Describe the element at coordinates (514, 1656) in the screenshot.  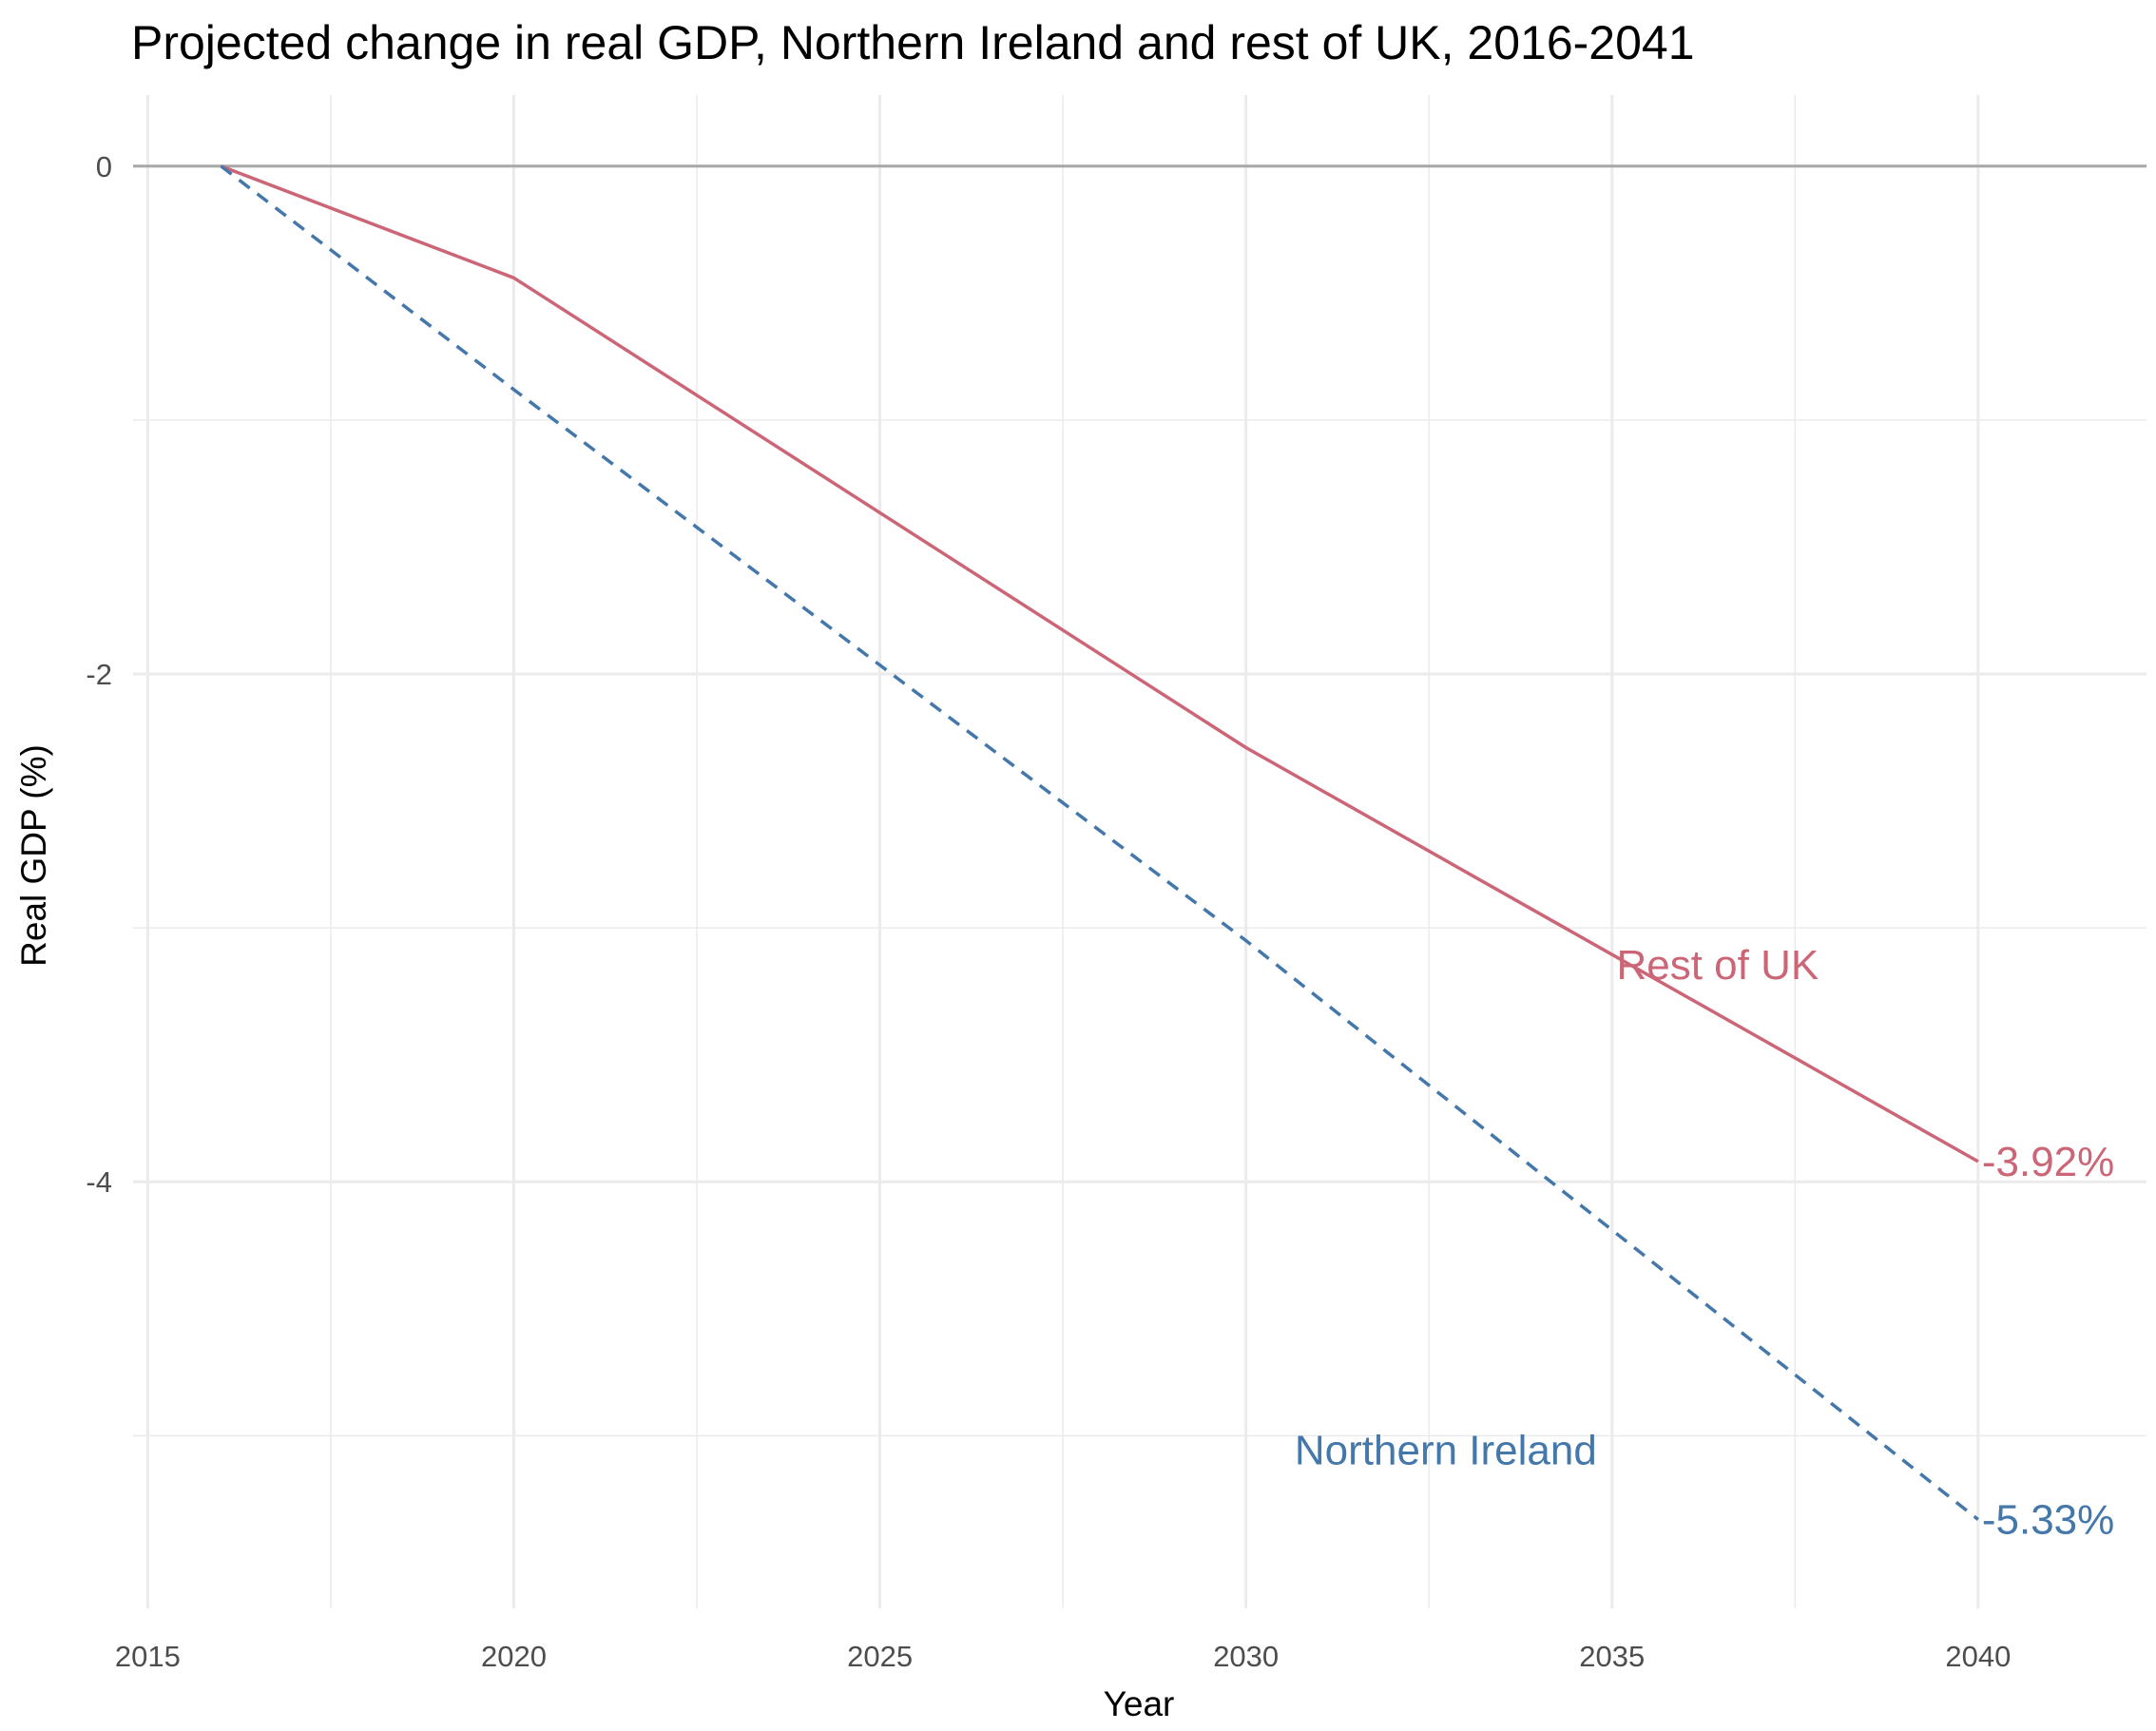
I see `x-tick-label: 2020` at that location.